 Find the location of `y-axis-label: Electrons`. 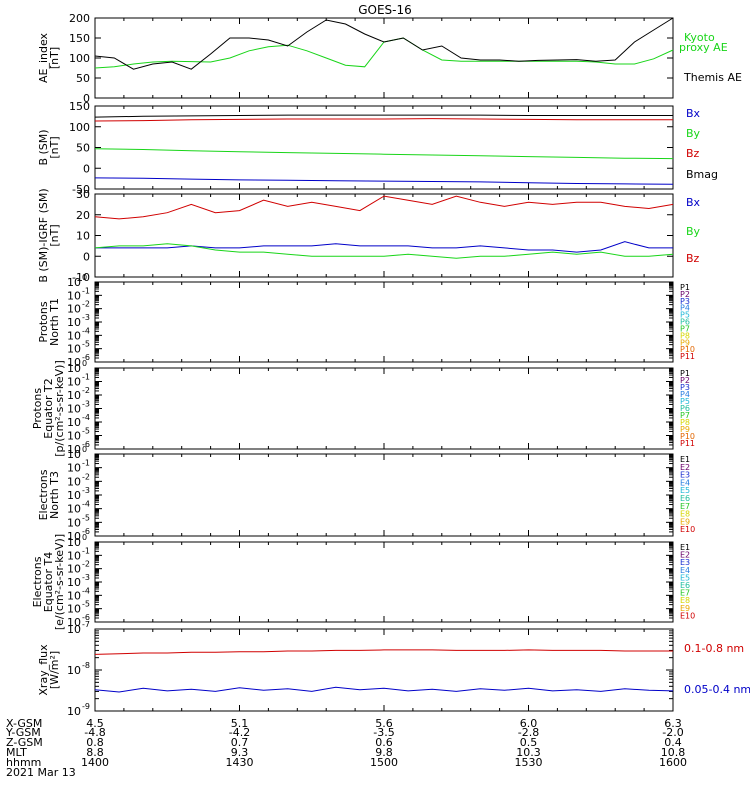

y-axis-label: Electrons is located at coordinates (37, 581).